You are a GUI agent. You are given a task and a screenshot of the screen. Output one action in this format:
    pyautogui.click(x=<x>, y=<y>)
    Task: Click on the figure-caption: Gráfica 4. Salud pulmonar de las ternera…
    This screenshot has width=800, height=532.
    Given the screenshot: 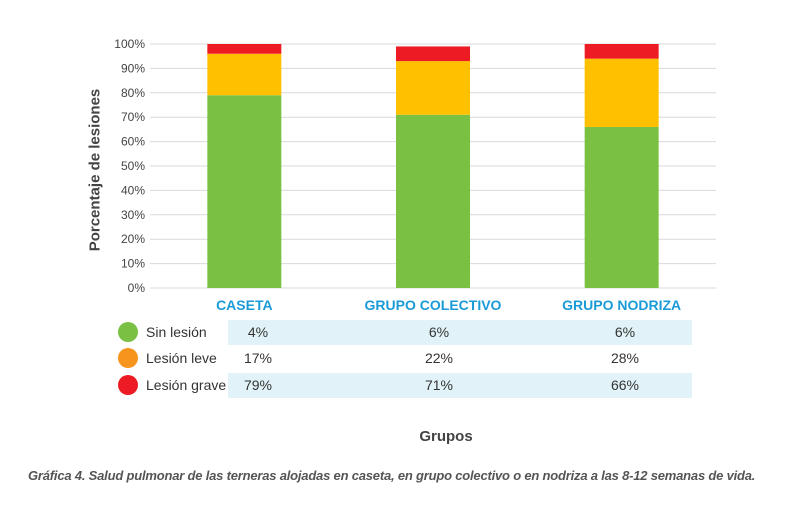 What is the action you would take?
    pyautogui.click(x=392, y=475)
    